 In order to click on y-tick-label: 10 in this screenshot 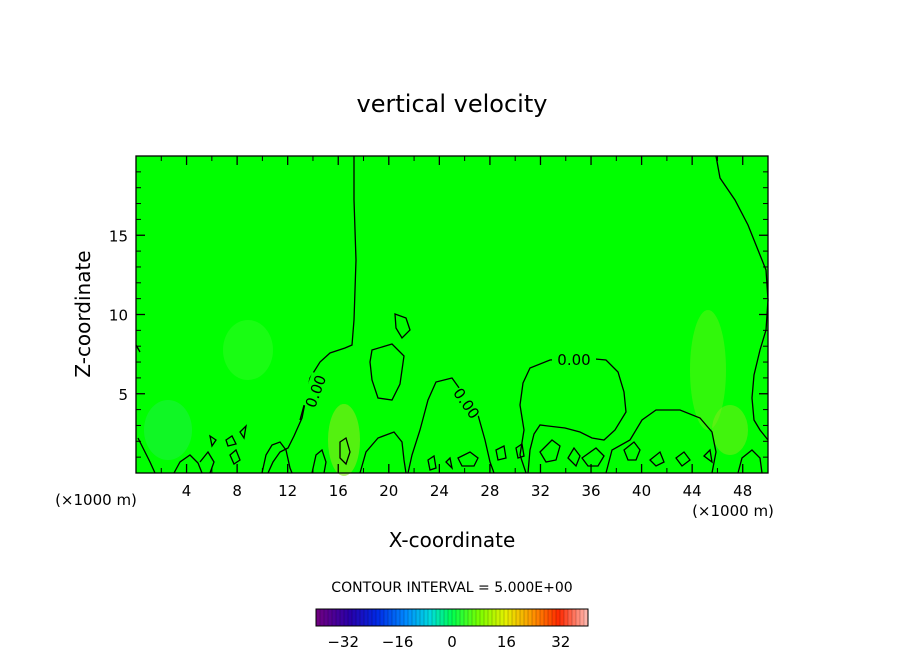, I will do `click(118, 316)`.